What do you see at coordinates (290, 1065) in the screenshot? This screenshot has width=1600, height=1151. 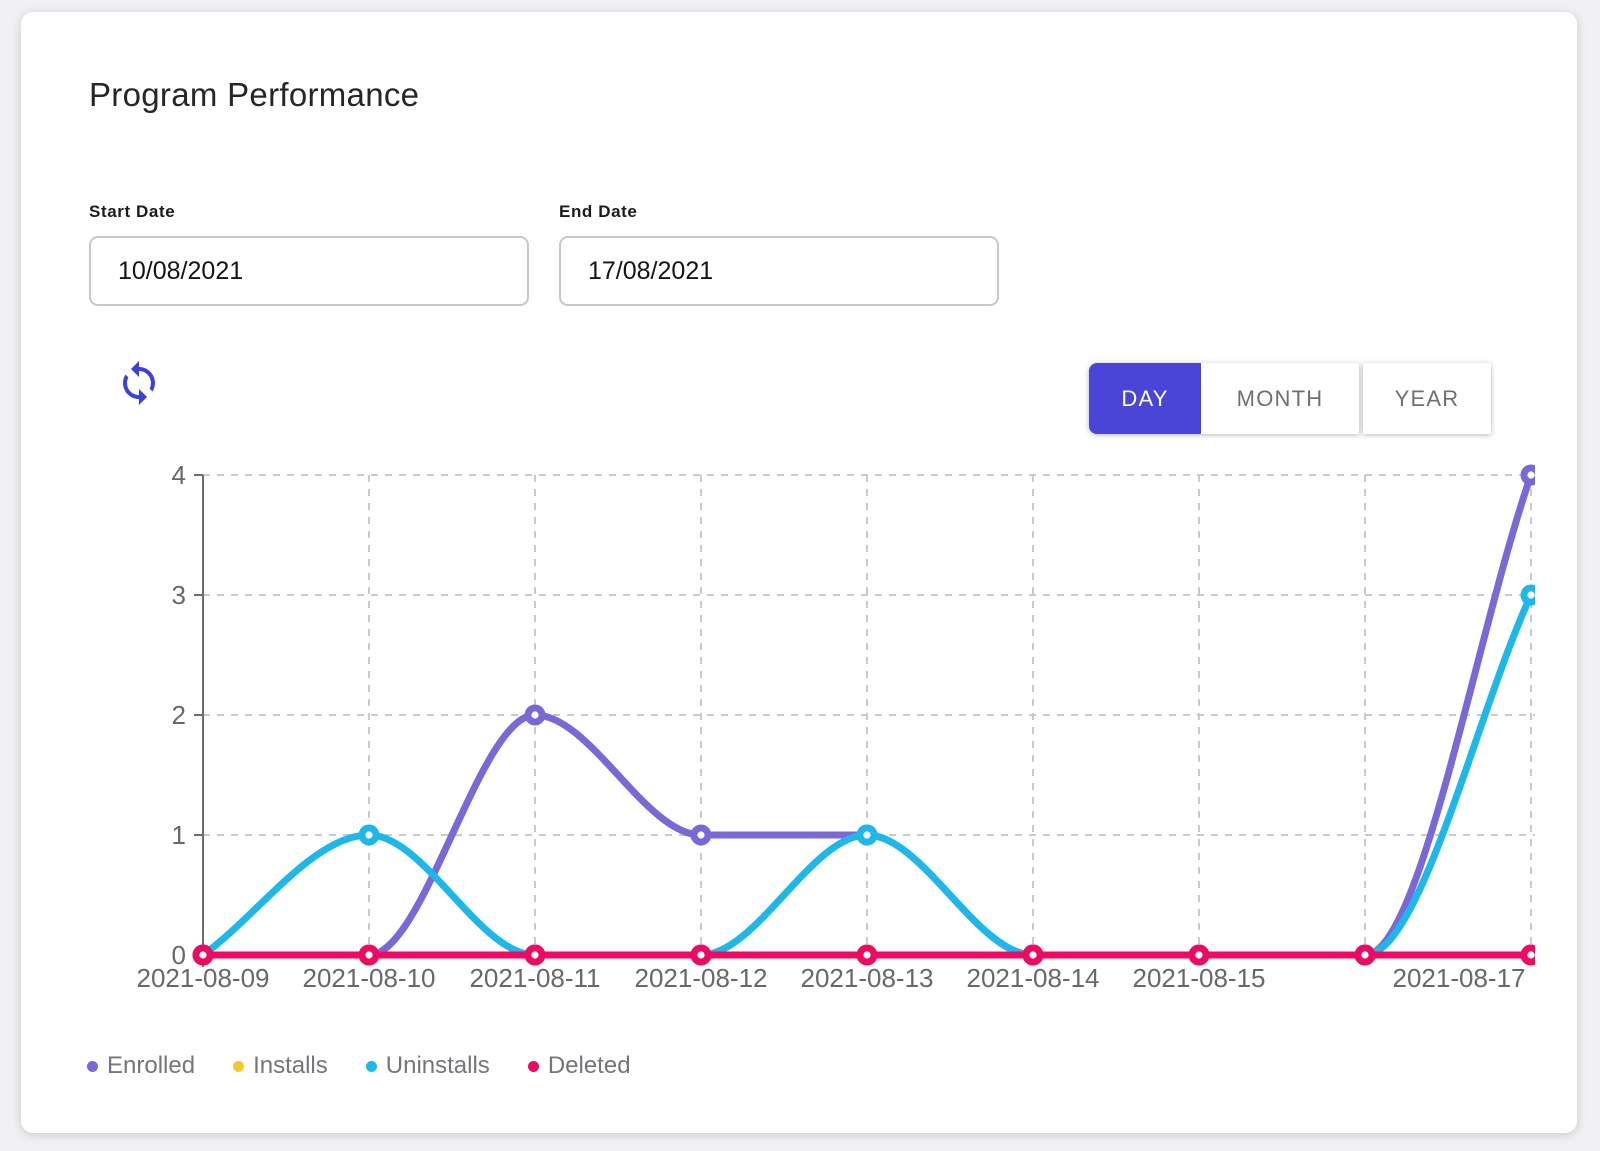 I see `legend-label: Installs` at bounding box center [290, 1065].